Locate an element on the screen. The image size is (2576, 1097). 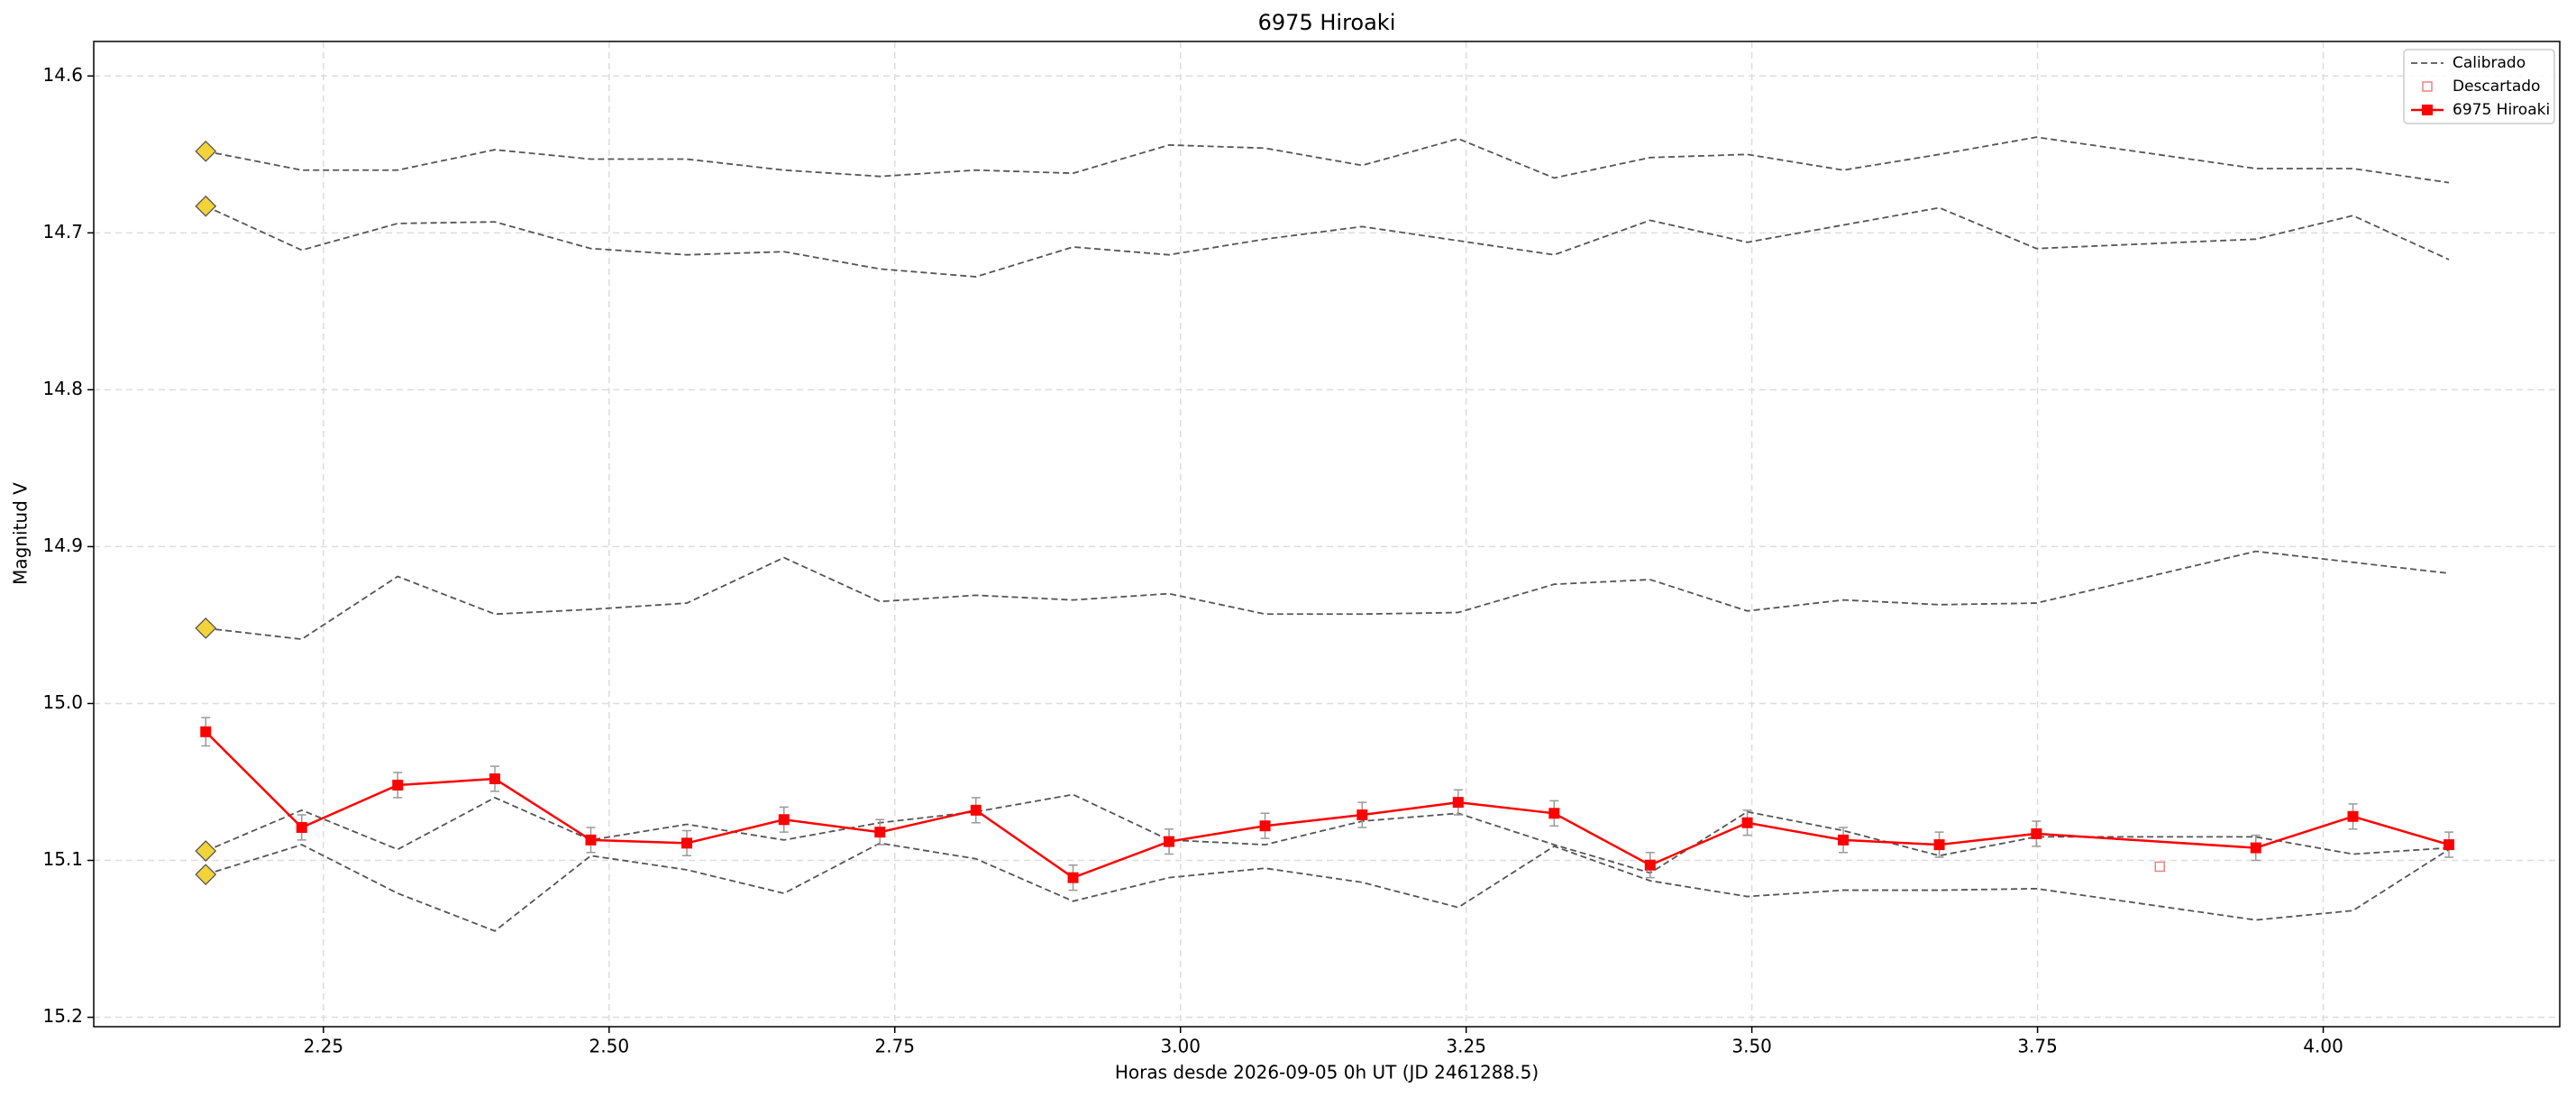
x-tick-label: 3.00 is located at coordinates (1180, 1046).